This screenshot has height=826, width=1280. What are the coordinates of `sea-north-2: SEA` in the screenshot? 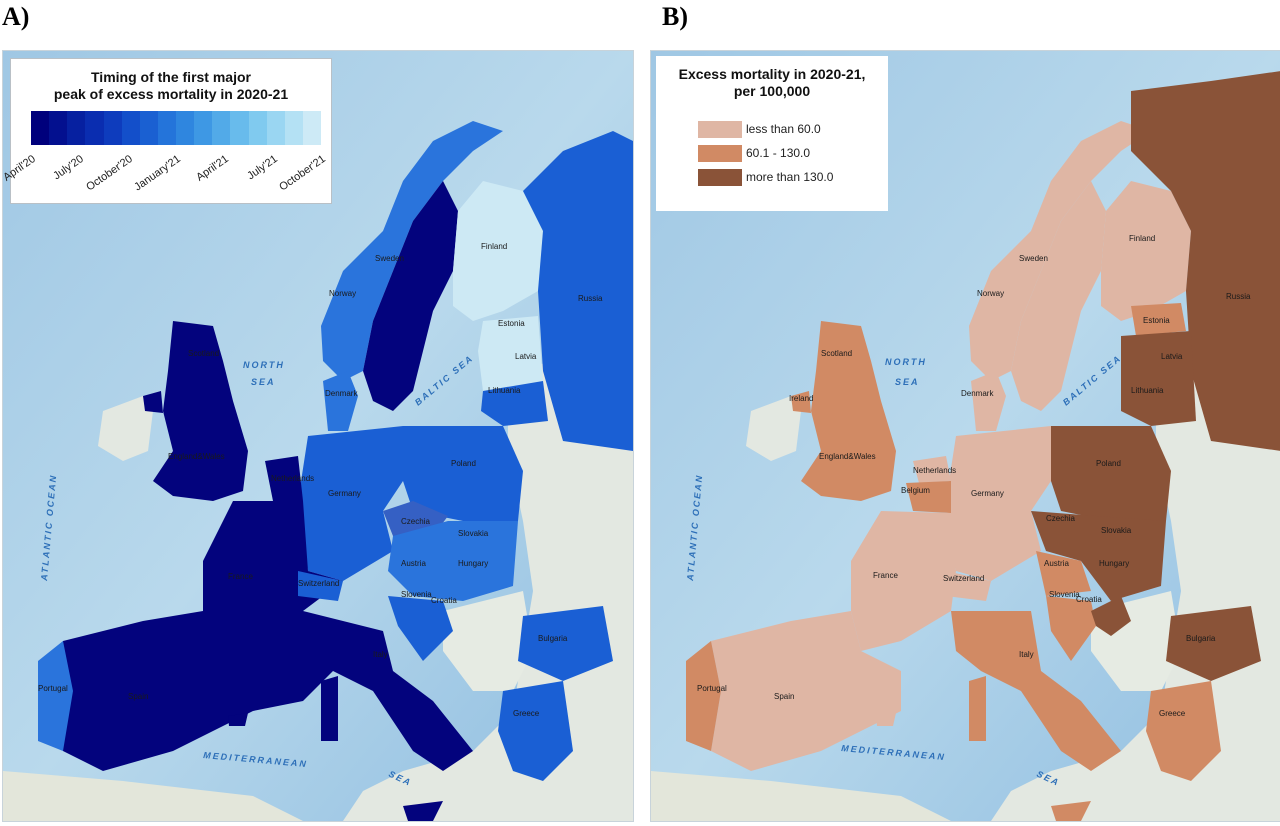 It's located at (263, 382).